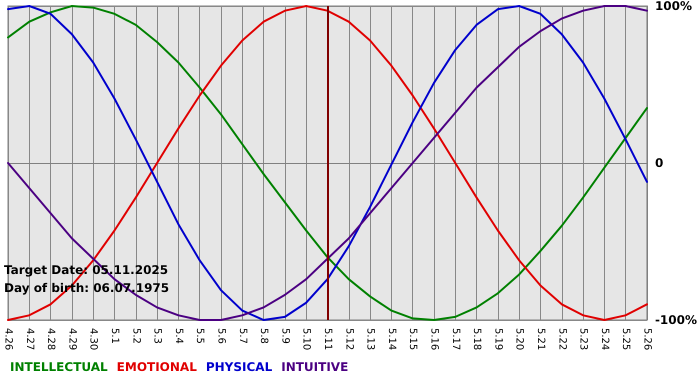 The width and height of the screenshot is (700, 380). I want to click on x-tick-label: 4.30, so click(93, 339).